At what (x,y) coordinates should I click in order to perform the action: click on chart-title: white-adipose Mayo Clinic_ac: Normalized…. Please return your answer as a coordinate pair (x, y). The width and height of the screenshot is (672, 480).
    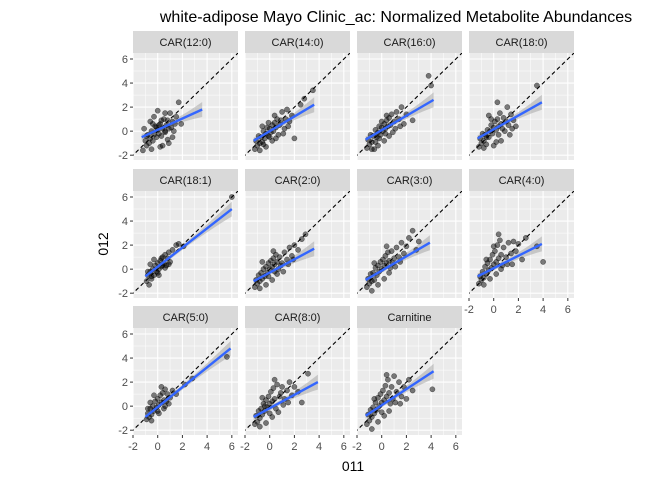
    Looking at the image, I should click on (395, 17).